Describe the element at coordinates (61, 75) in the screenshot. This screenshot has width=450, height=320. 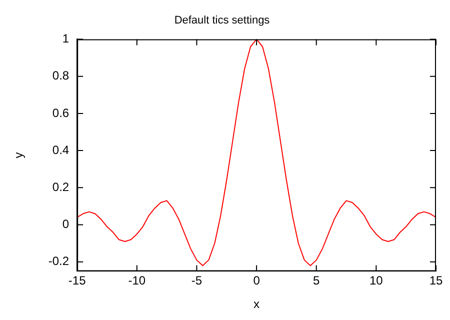
I see `y-tick-label: 0.8` at that location.